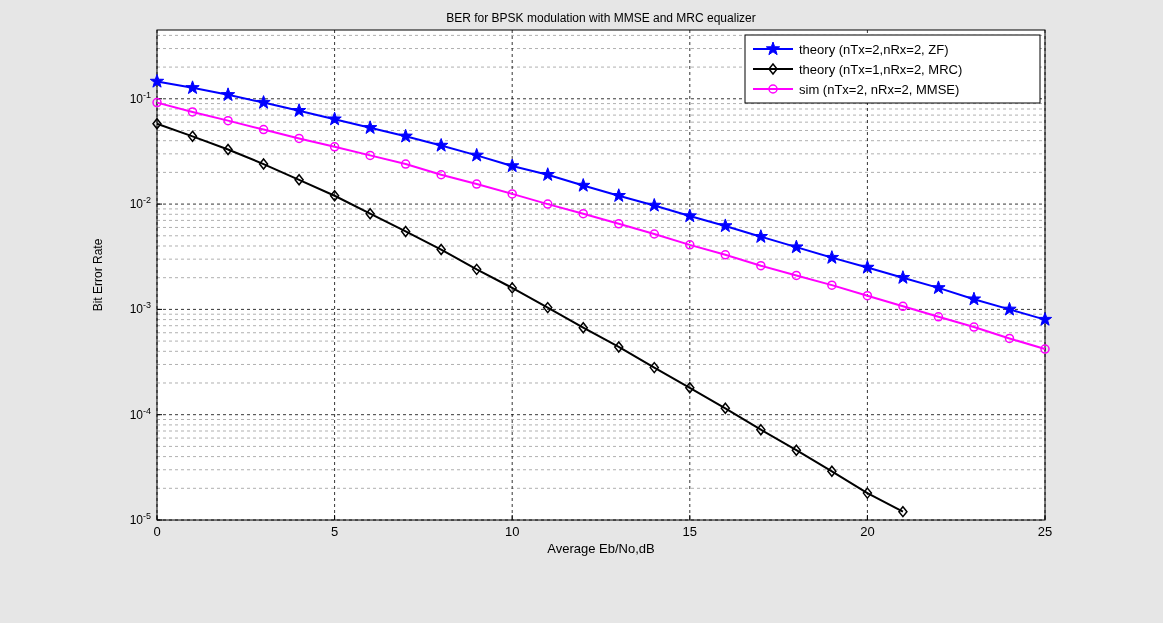 This screenshot has height=623, width=1163. Describe the element at coordinates (601, 18) in the screenshot. I see `chart-title: BER for BPSK modulation with MMSE and MRC equalizer` at that location.